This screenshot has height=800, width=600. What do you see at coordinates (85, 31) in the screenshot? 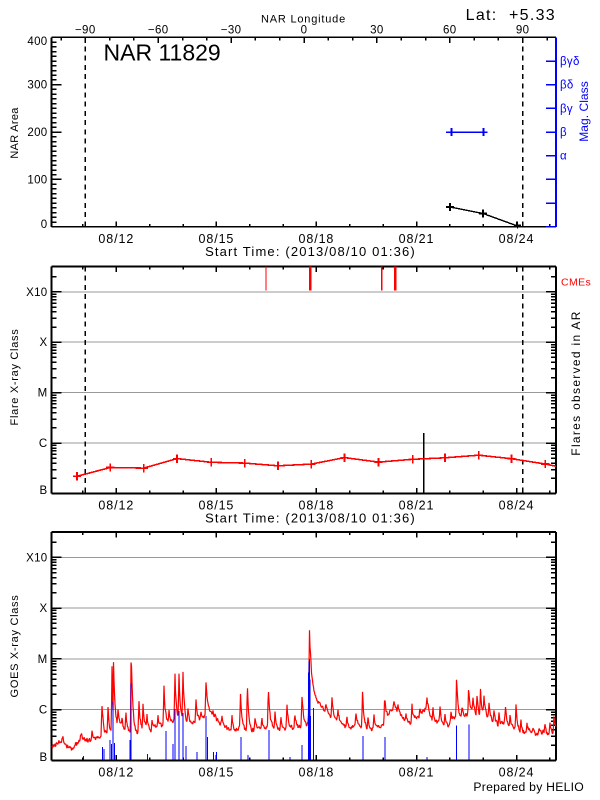
I see `svg-text: −90` at bounding box center [85, 31].